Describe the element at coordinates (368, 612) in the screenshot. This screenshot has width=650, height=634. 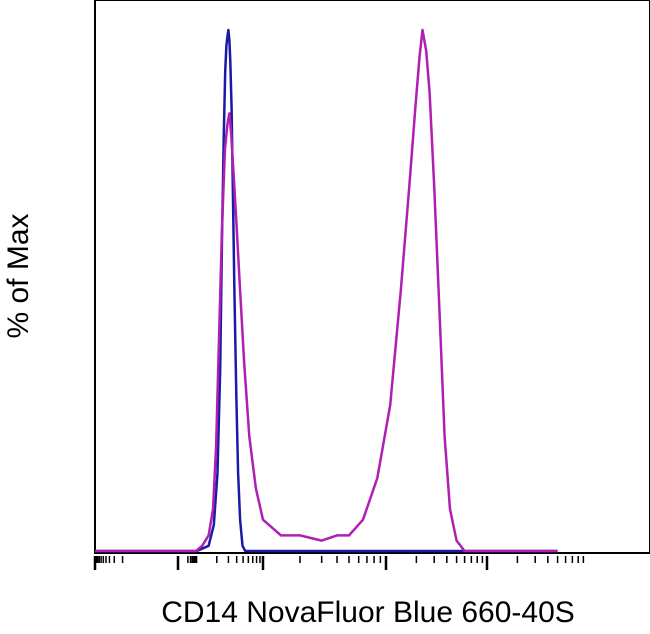
I see `x-axis-label: CD14 NovaFluor Blue 660-40S` at that location.